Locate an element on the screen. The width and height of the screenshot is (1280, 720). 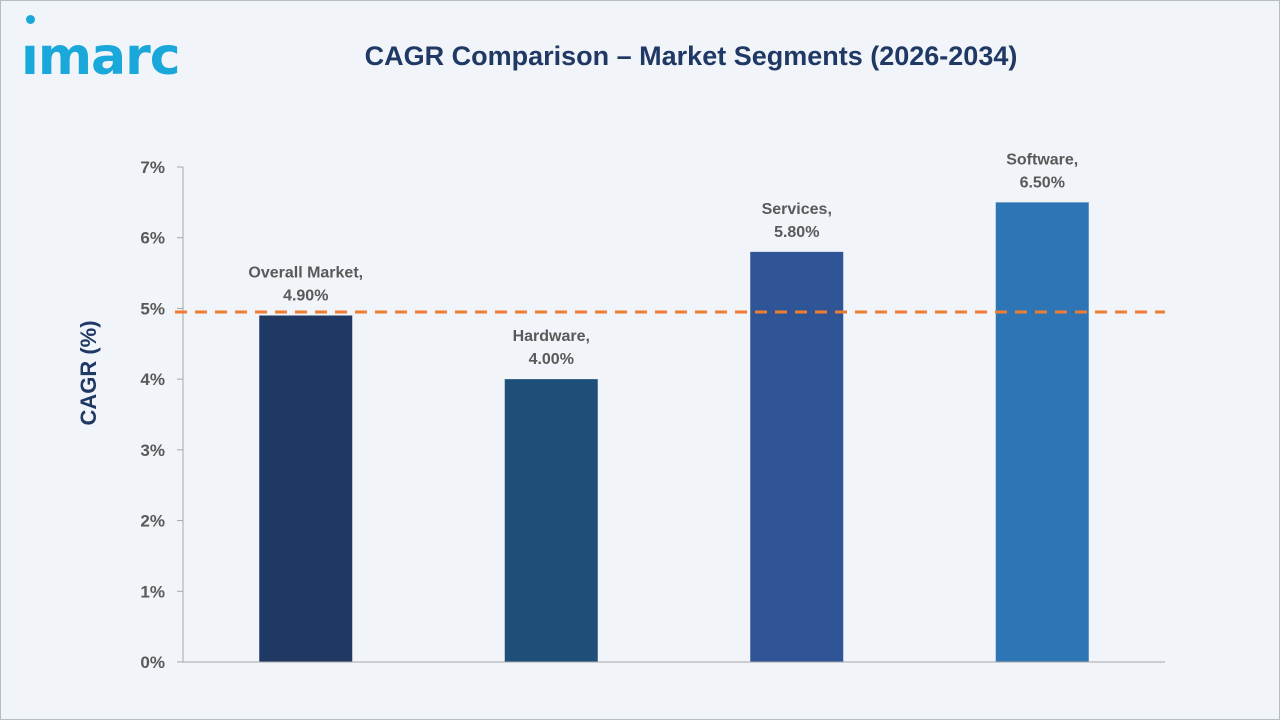
y-tick-label: 6% is located at coordinates (152, 238).